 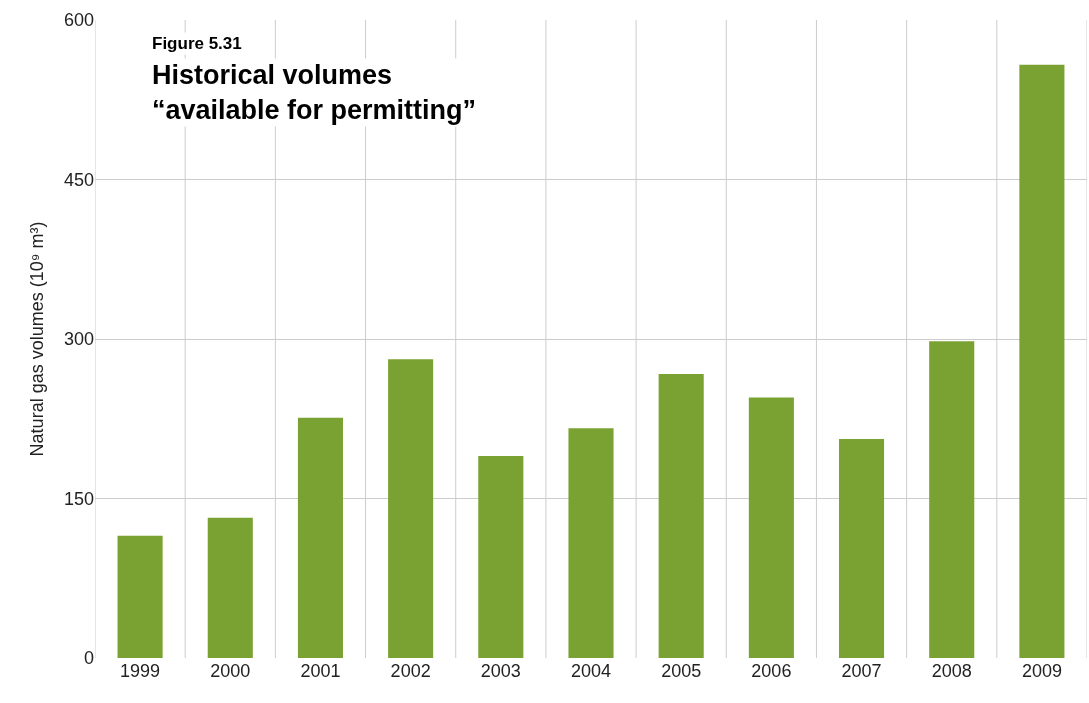 I want to click on y-tick-label: 300, so click(x=78, y=339).